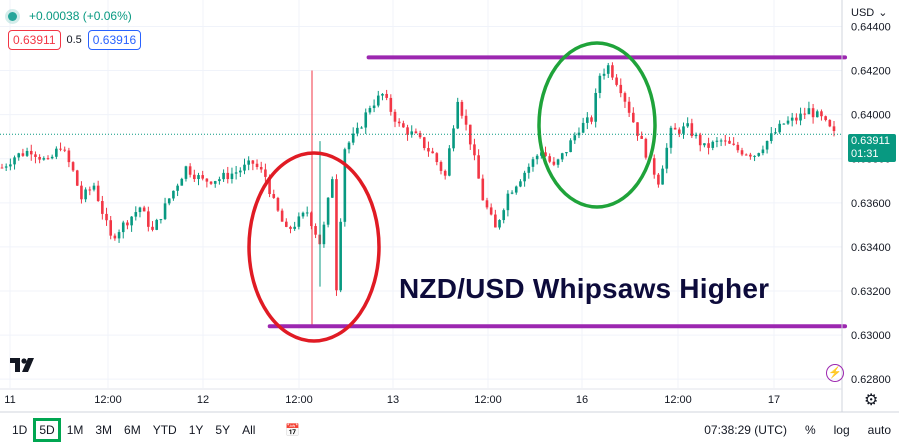  What do you see at coordinates (421, 397) in the screenshot?
I see `time-axis: 11 12:00 12 12:00 13 12:00 16 12:00 17` at bounding box center [421, 397].